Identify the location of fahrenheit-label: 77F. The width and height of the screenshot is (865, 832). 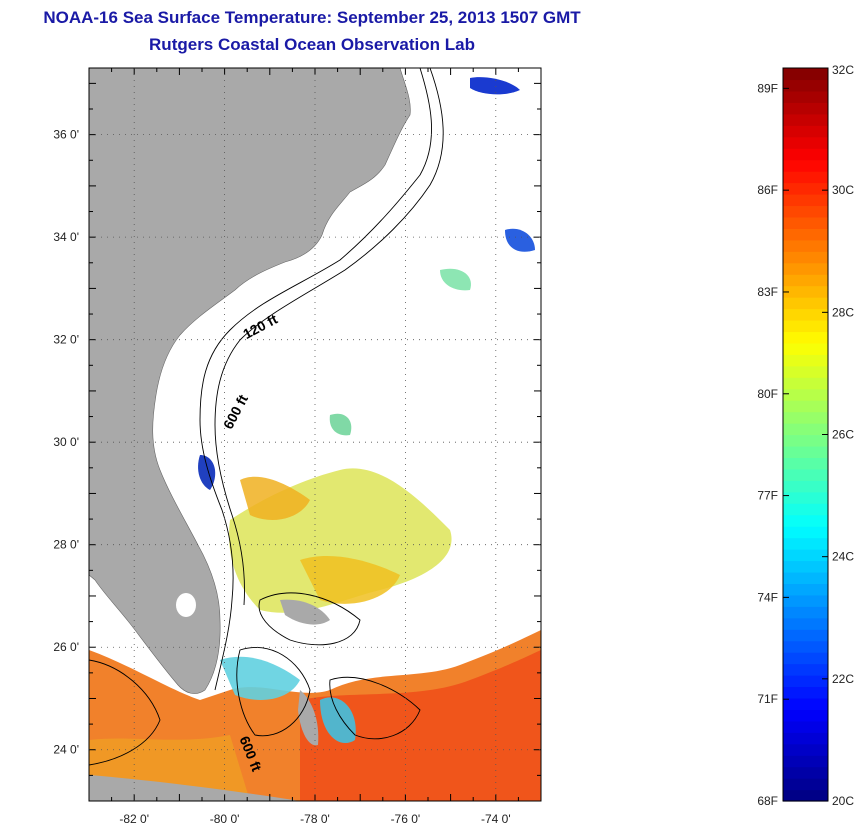
(767, 496).